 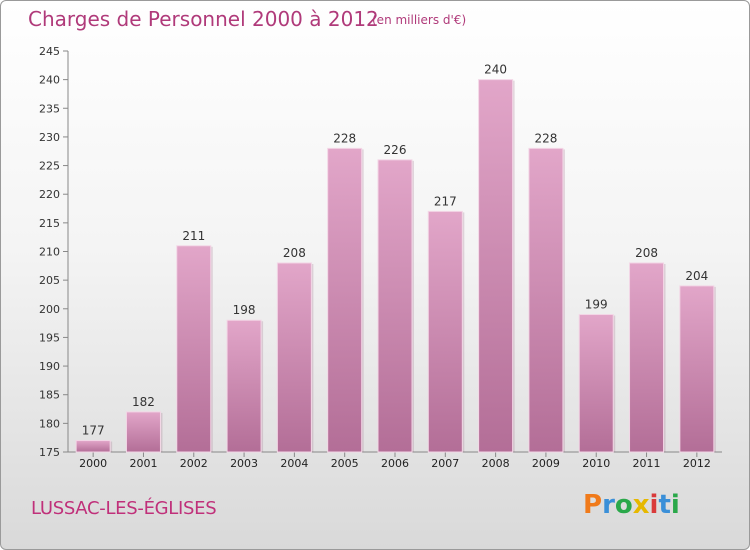 What do you see at coordinates (593, 505) in the screenshot?
I see `logo-letter: P` at bounding box center [593, 505].